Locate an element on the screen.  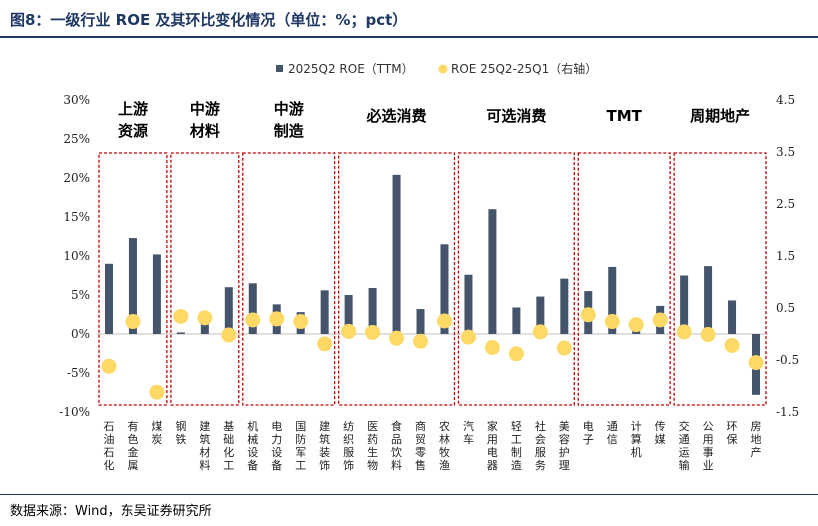
group-label-line2: 材料 is located at coordinates (205, 131).